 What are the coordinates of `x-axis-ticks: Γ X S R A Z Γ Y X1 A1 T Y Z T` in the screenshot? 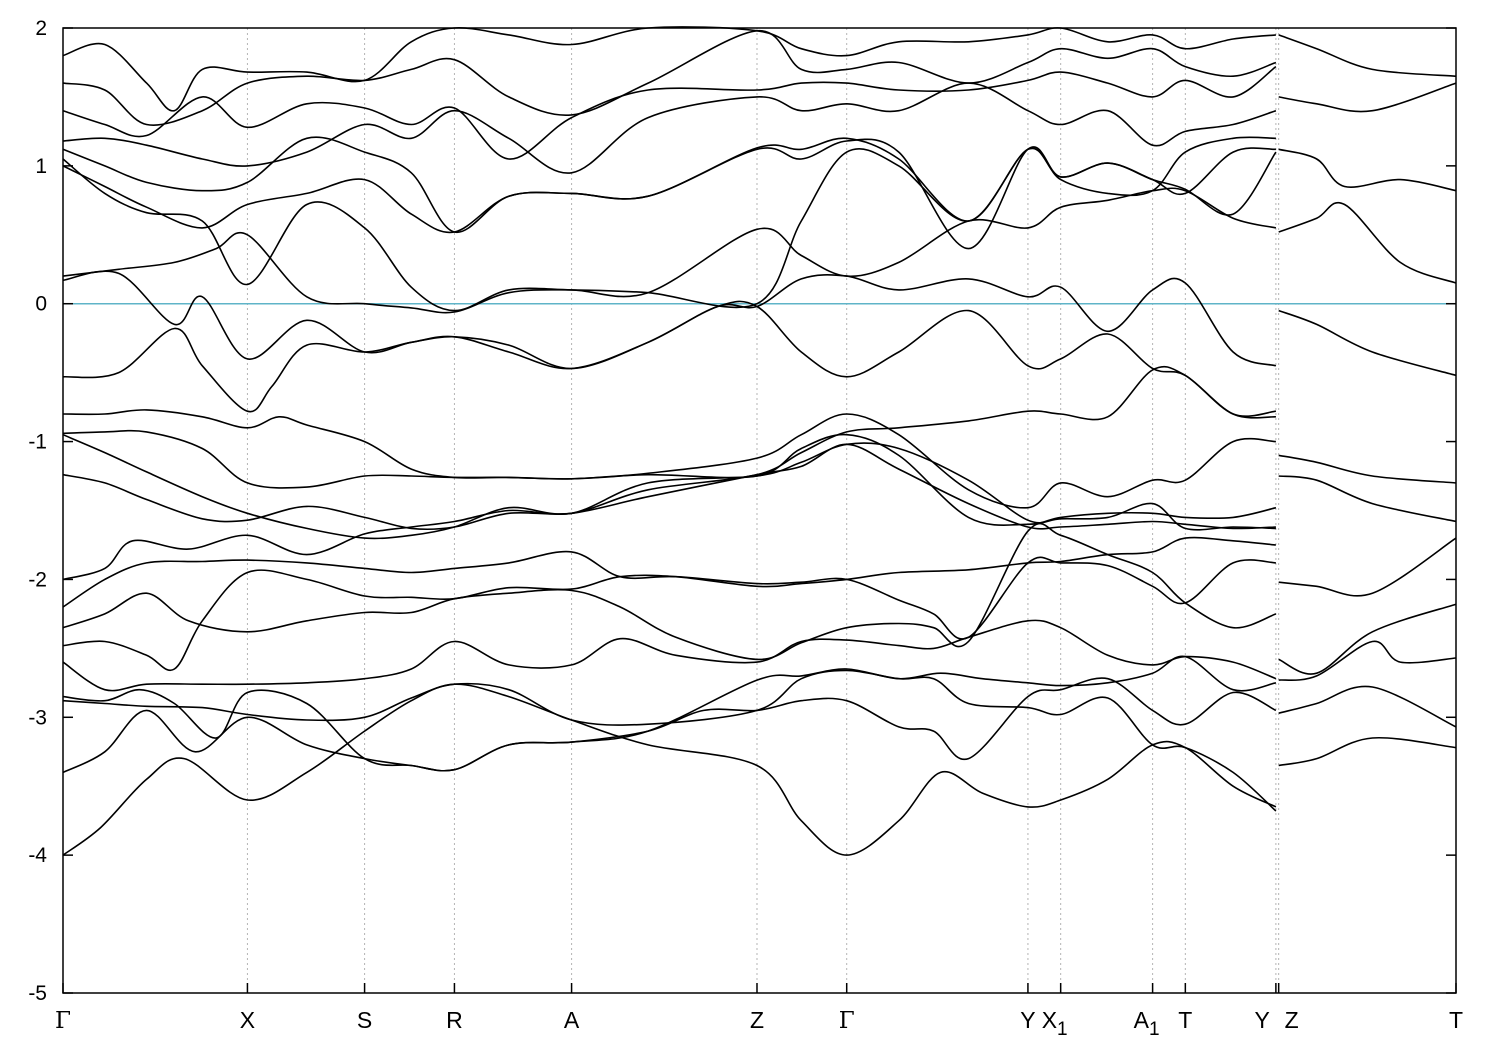 It's located at (759, 1011).